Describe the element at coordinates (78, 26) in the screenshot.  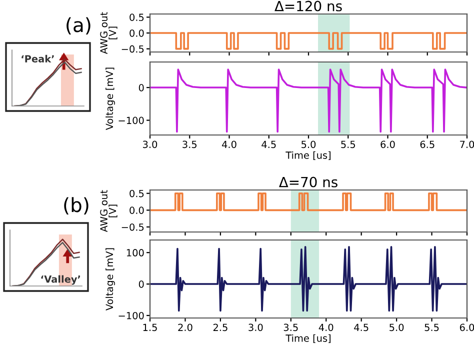
I see `chart-title: (a)` at that location.